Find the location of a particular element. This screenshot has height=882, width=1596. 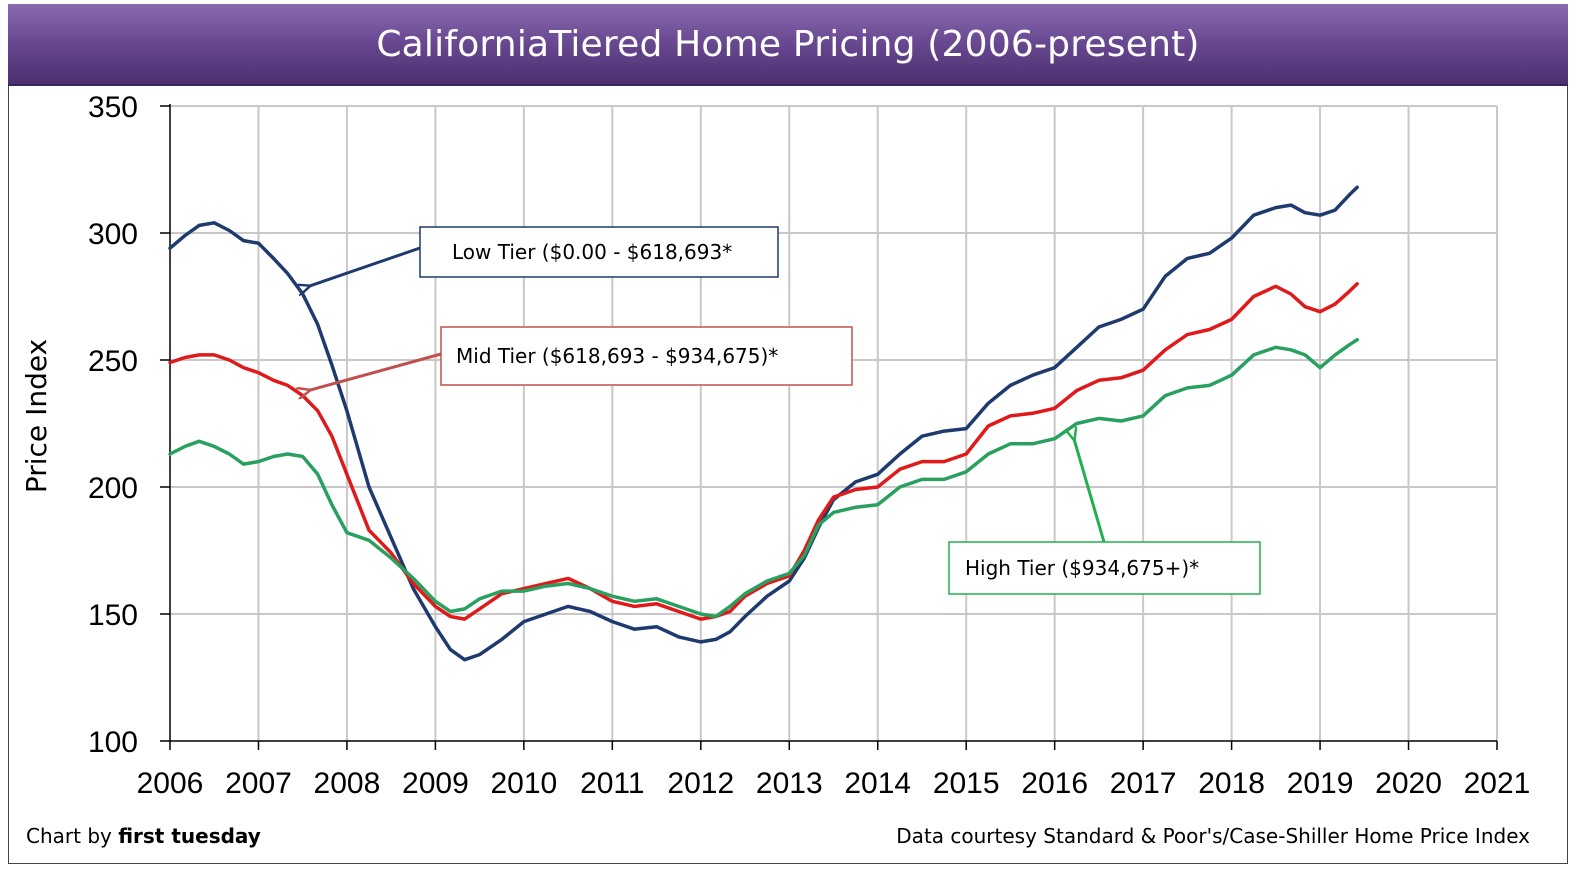

callout-label: Mid Tier ($618,693 - $934,675)* is located at coordinates (617, 356).